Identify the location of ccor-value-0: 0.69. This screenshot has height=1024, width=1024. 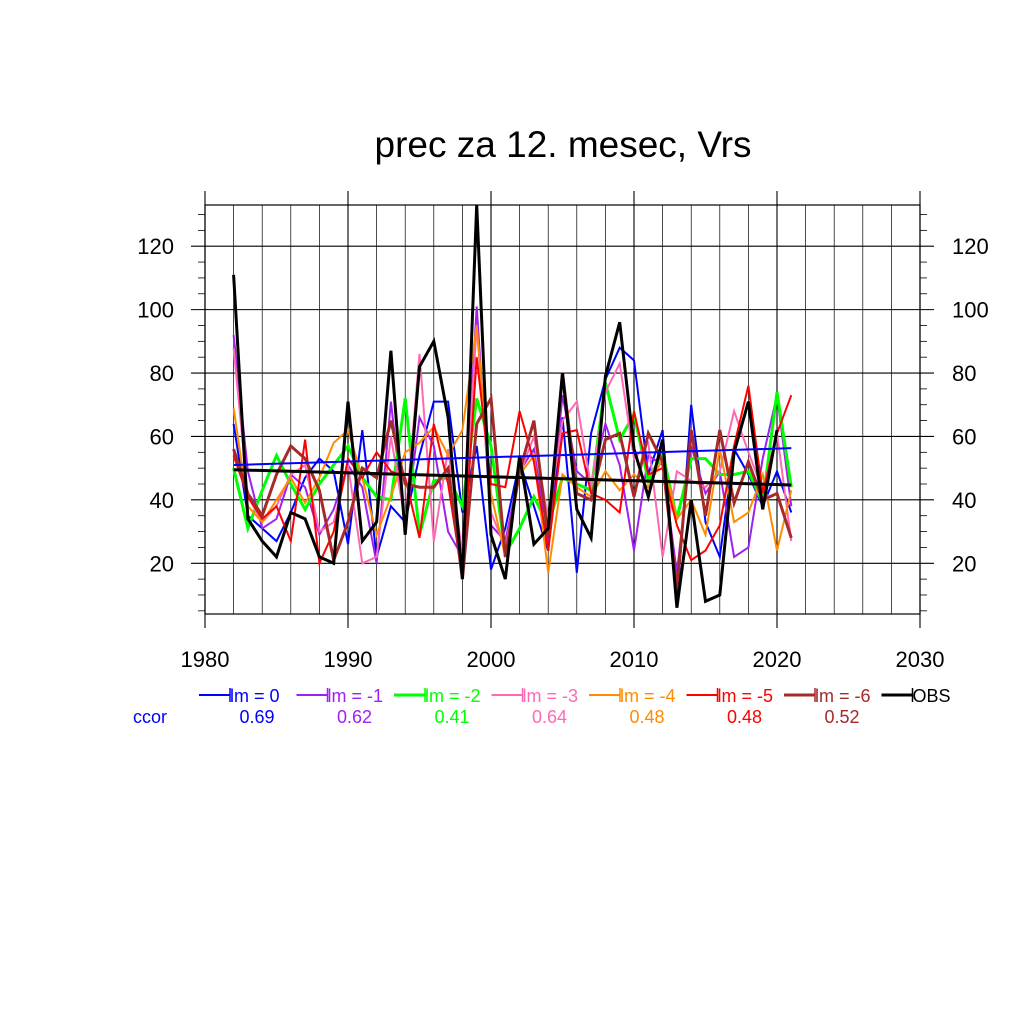
(256, 717).